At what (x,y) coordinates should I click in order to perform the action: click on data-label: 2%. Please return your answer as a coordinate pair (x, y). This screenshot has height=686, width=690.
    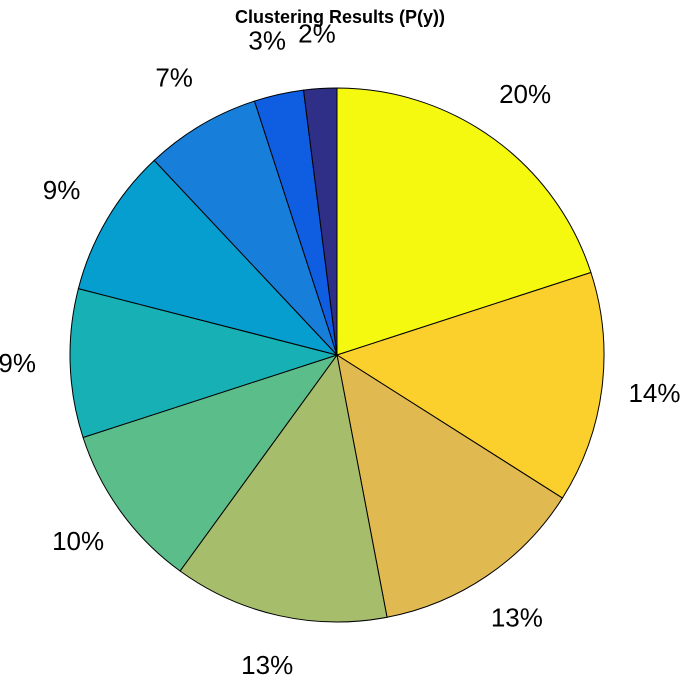
    Looking at the image, I should click on (317, 34).